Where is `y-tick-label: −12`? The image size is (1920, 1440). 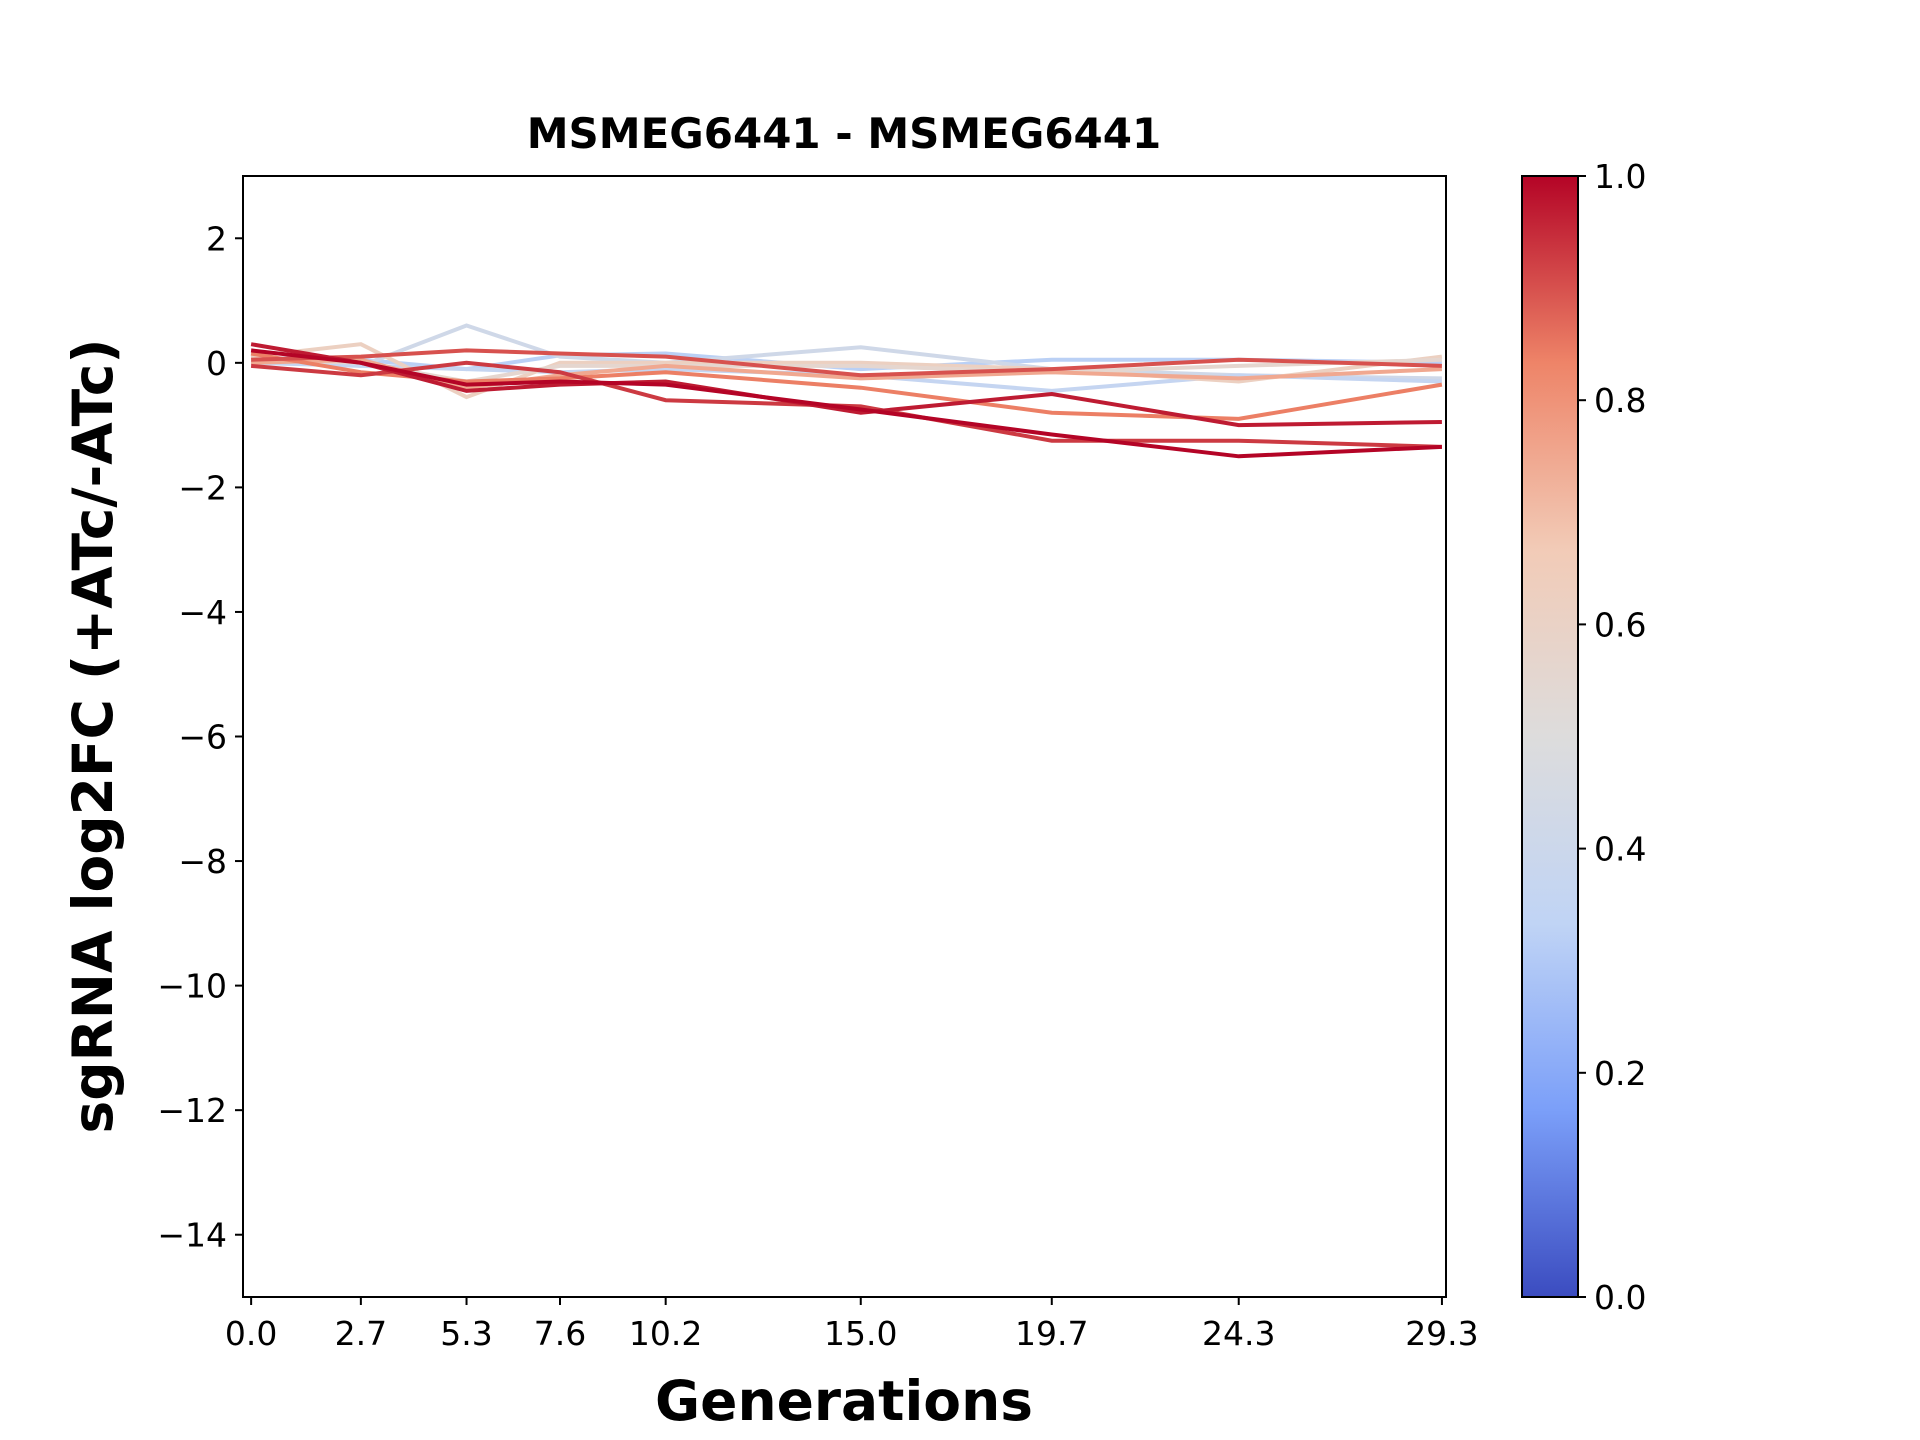
y-tick-label: −12 is located at coordinates (192, 1110).